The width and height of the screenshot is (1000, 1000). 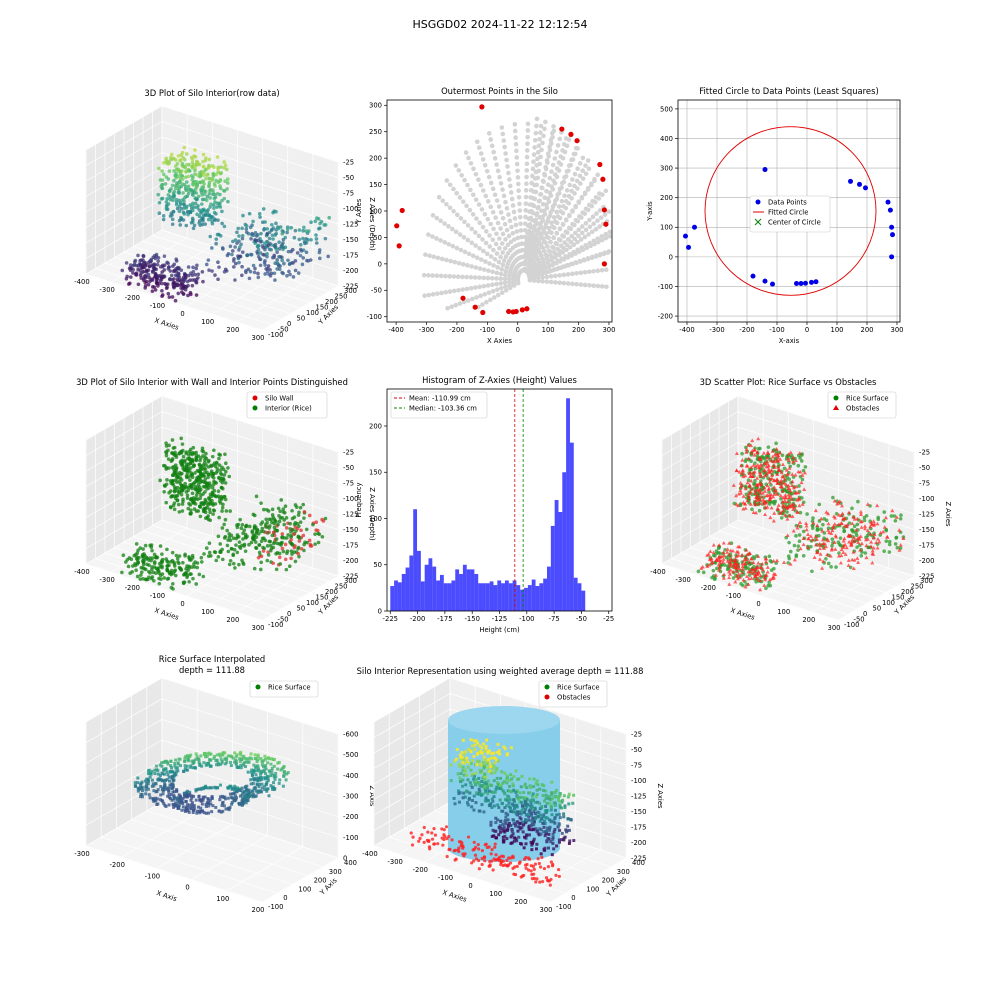 I want to click on outermost-point, so click(x=522, y=310).